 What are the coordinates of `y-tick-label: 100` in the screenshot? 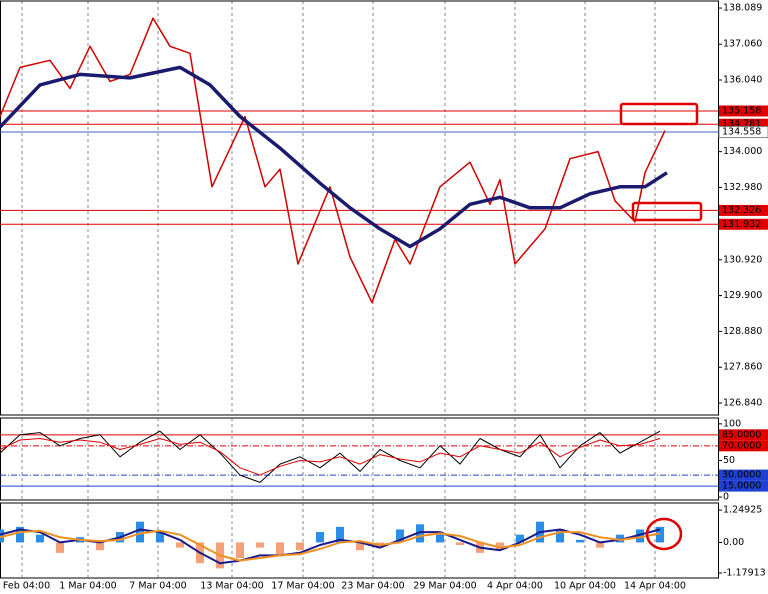 It's located at (732, 423).